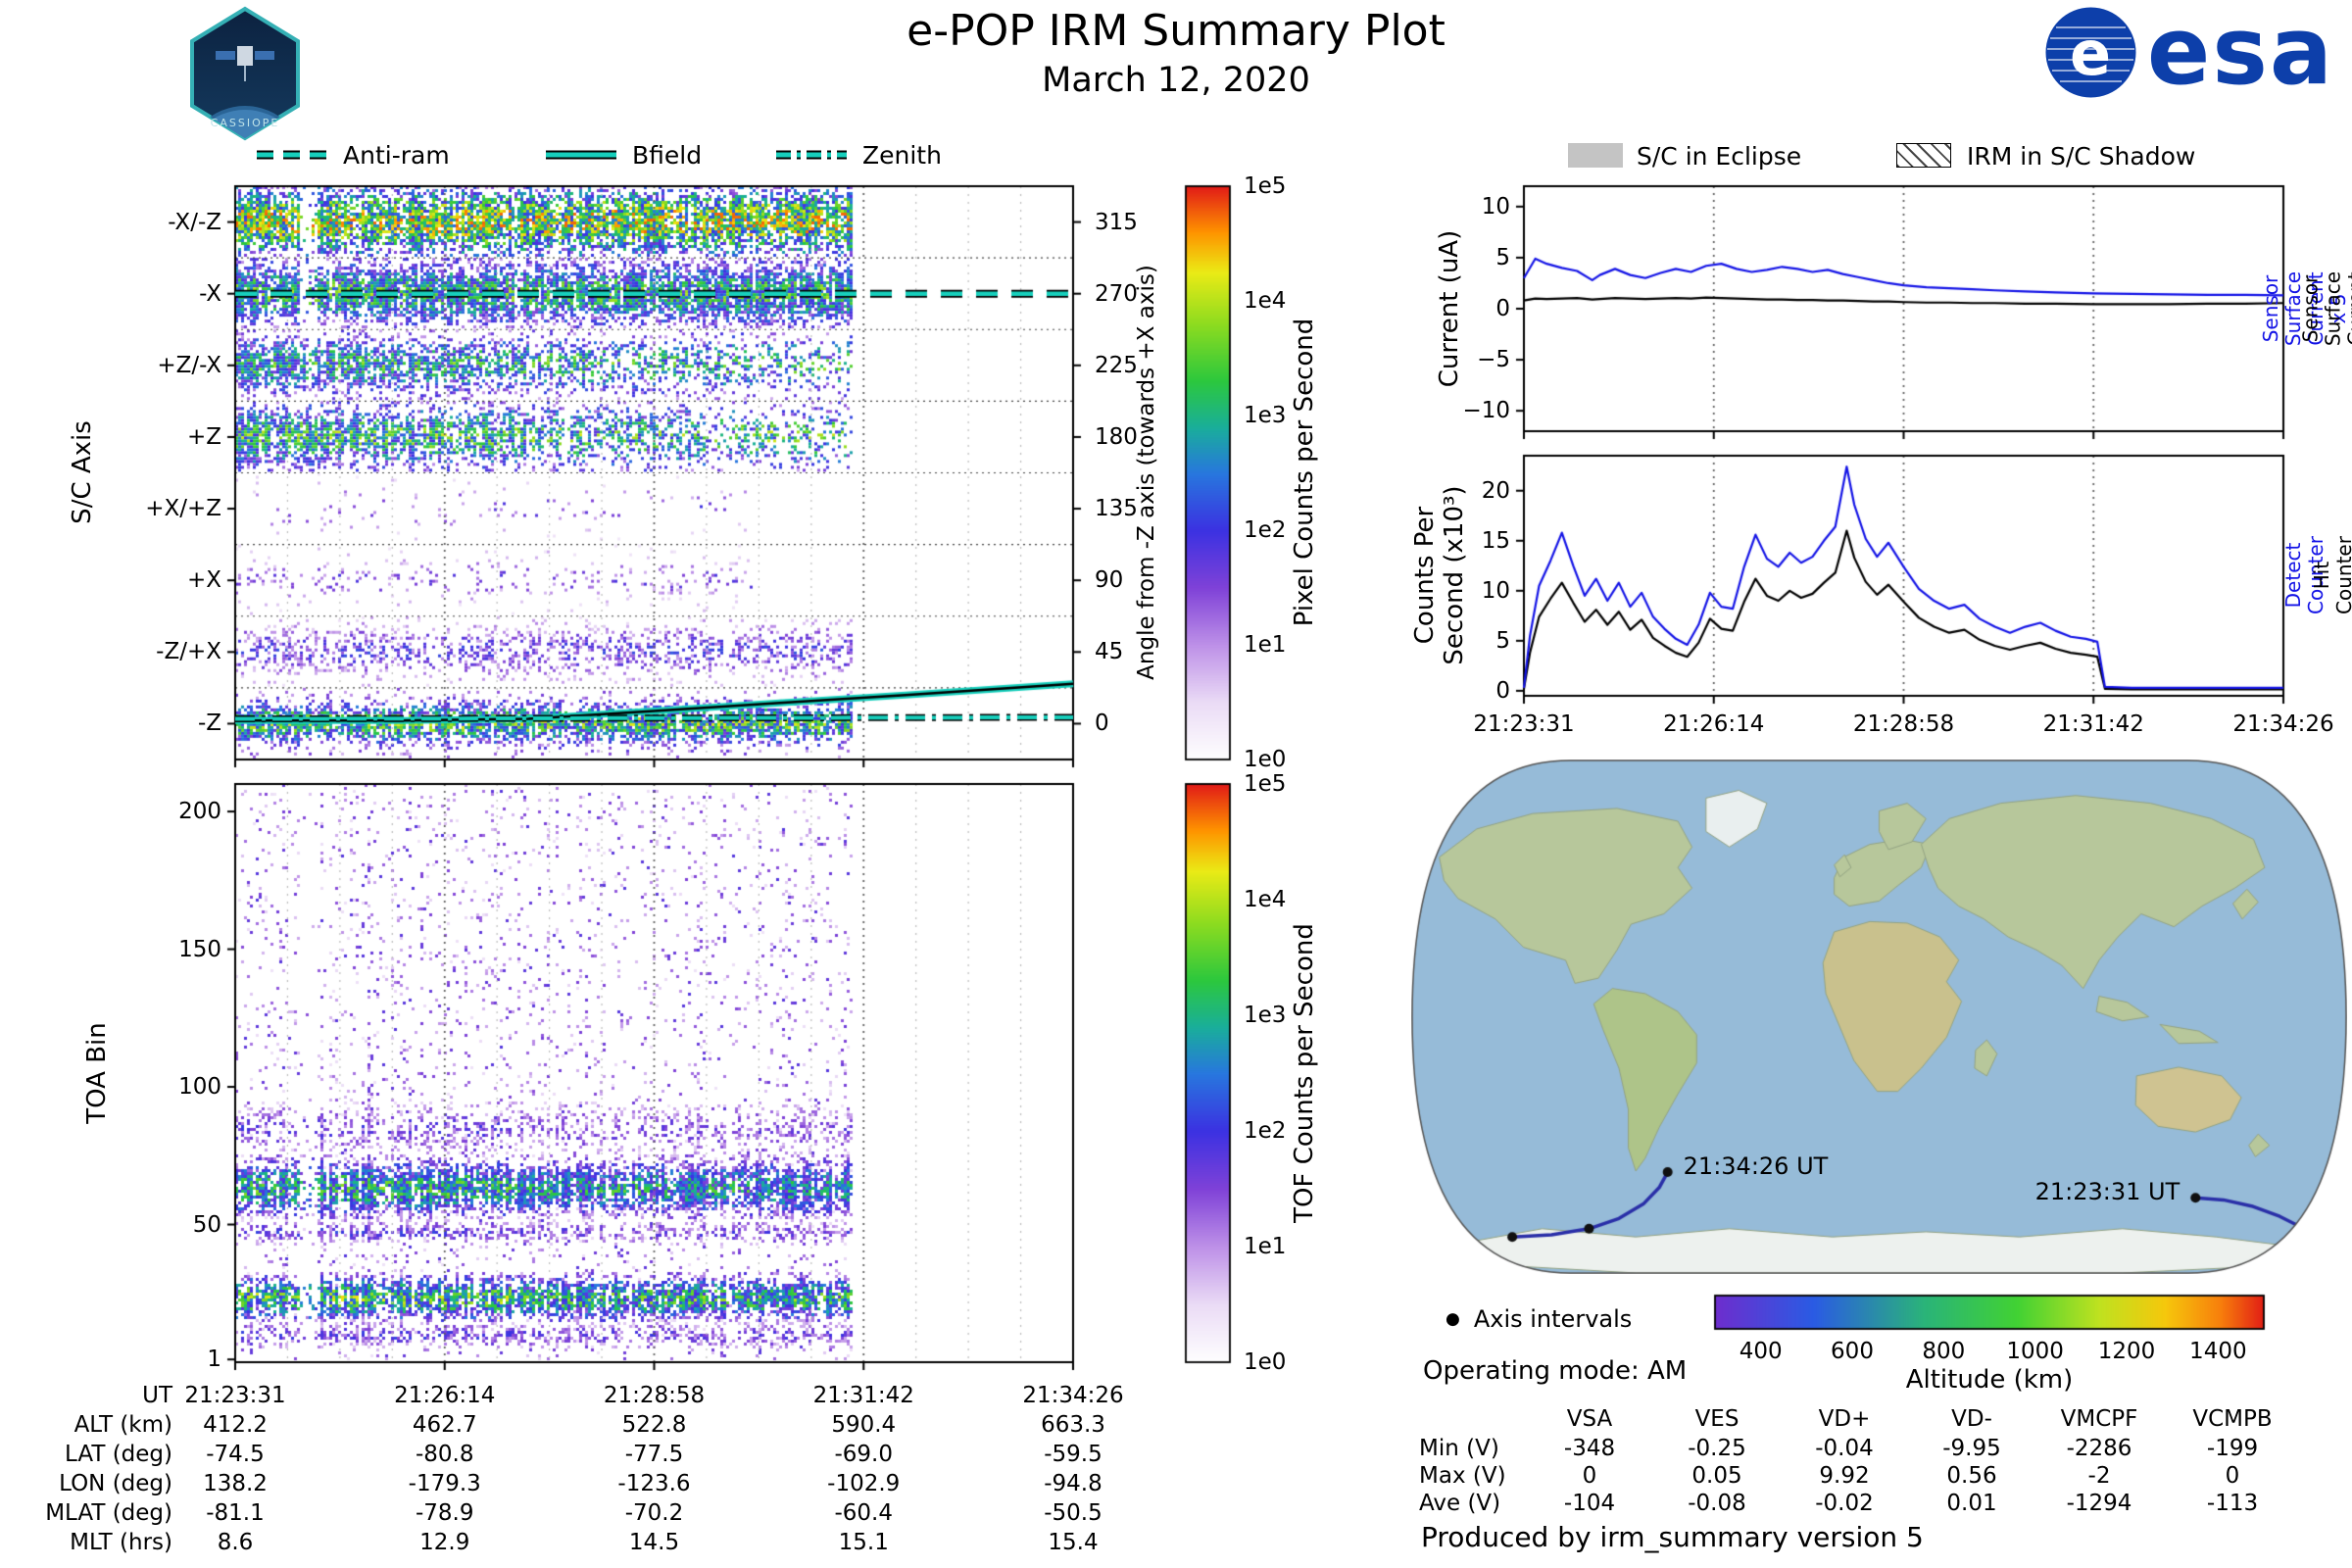 Image resolution: width=2352 pixels, height=1568 pixels. What do you see at coordinates (1903, 308) in the screenshot?
I see `sensor-current-chart-canvas` at bounding box center [1903, 308].